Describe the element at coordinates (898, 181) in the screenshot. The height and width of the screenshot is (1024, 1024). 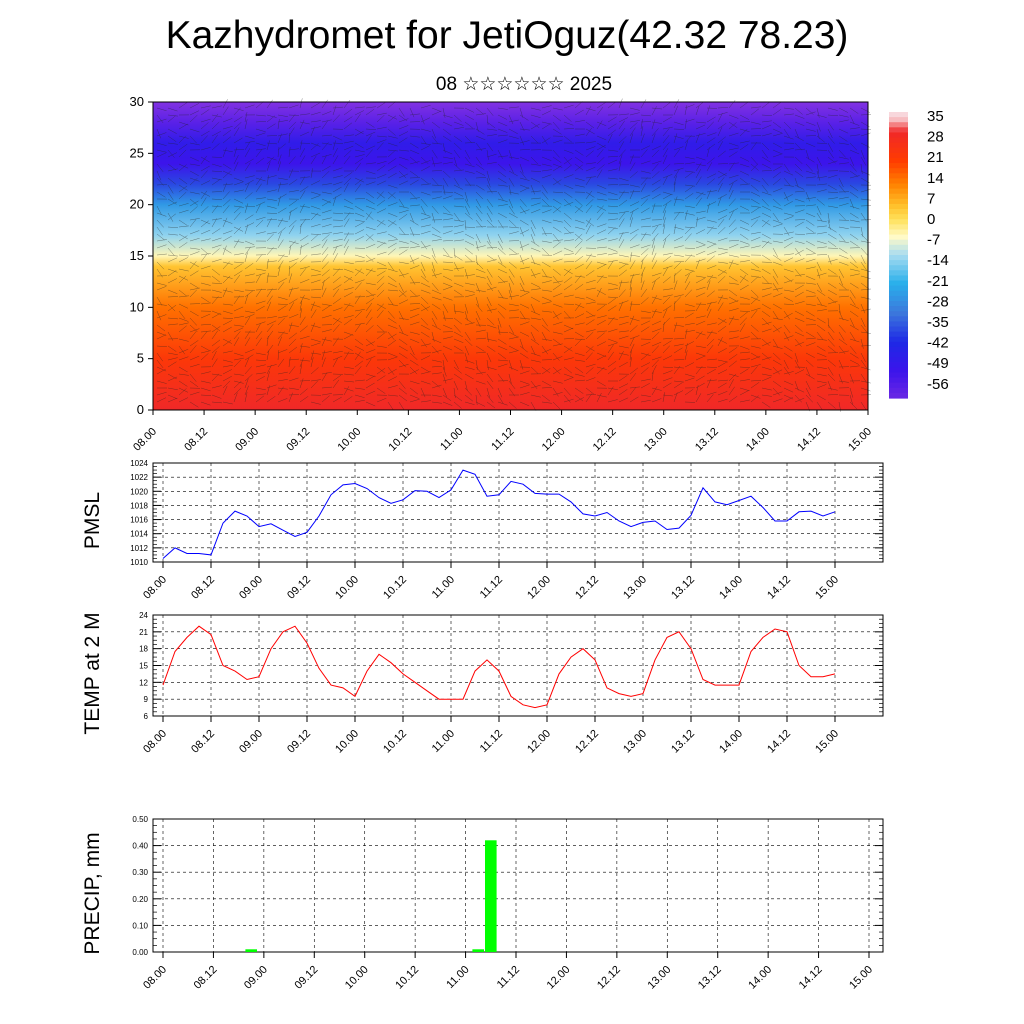
I see `colorbar-swatch` at that location.